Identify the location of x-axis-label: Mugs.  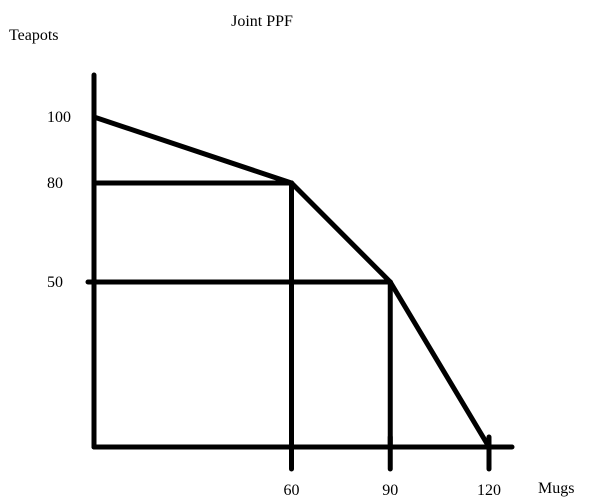
(556, 488).